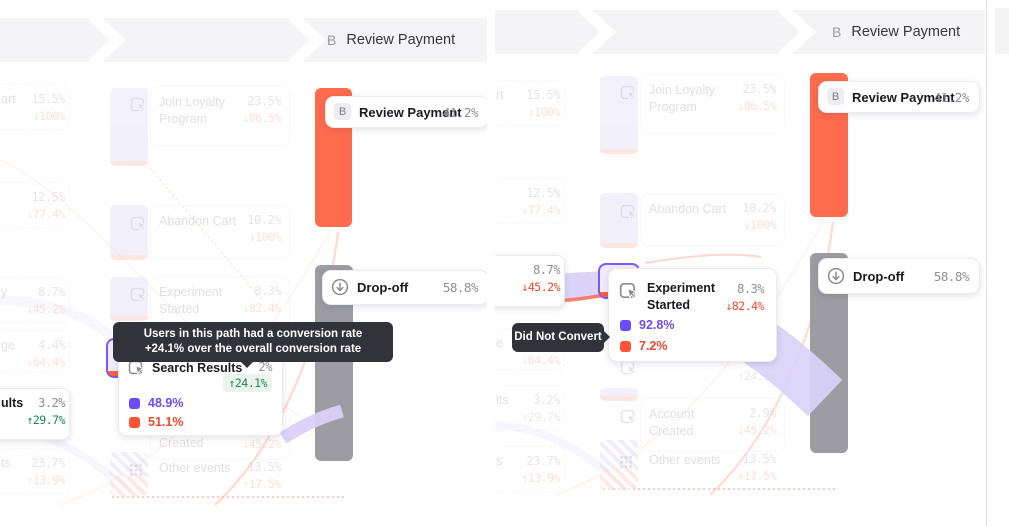  Describe the element at coordinates (644, 346) in the screenshot. I see `legend-converted: 7.2%` at that location.